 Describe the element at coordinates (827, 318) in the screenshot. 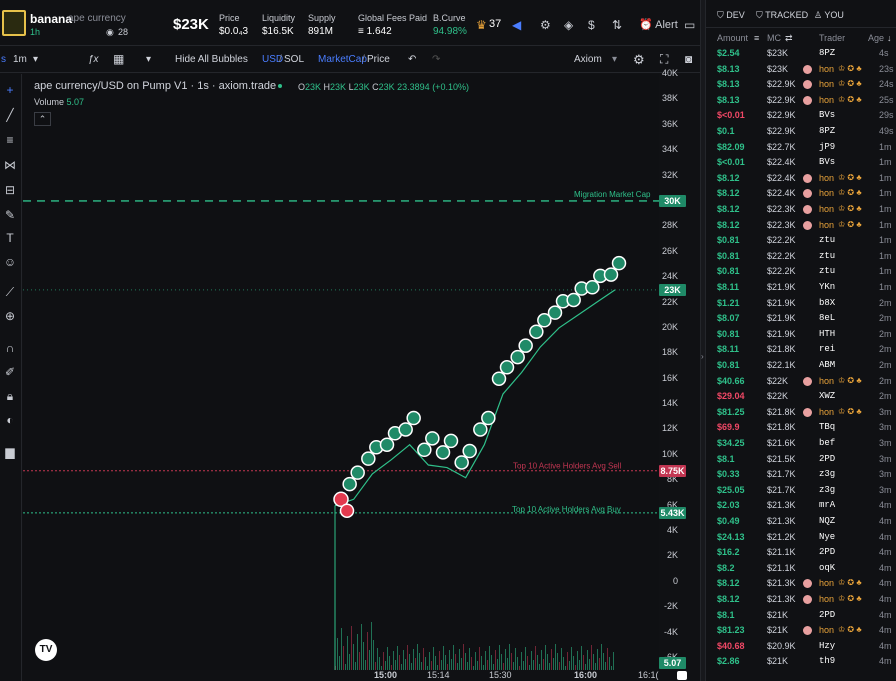

I see `trade-trader: 8eL` at that location.